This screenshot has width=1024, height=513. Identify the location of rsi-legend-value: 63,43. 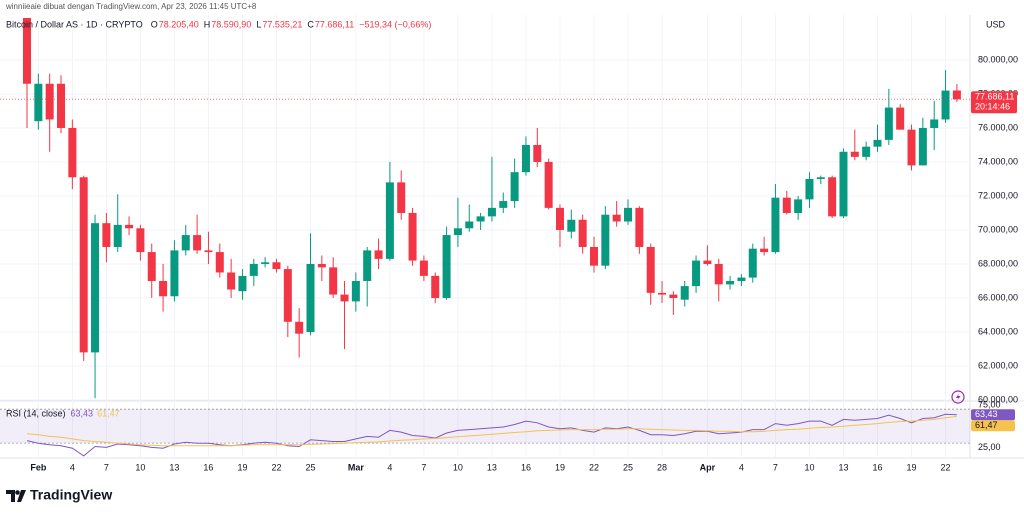
(82, 413).